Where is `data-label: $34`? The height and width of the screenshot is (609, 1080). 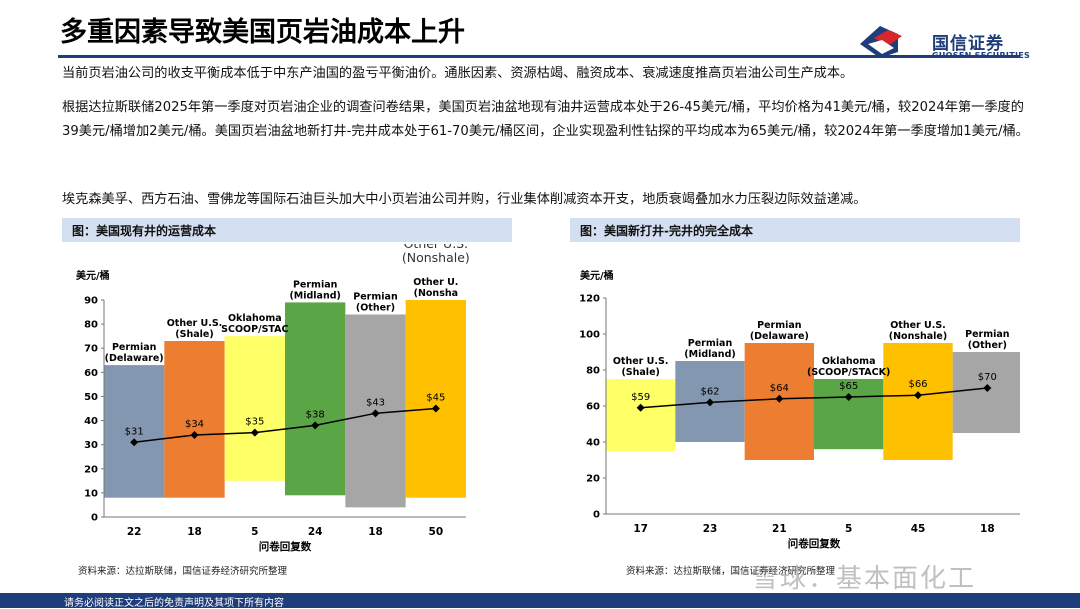
data-label: $34 is located at coordinates (194, 424).